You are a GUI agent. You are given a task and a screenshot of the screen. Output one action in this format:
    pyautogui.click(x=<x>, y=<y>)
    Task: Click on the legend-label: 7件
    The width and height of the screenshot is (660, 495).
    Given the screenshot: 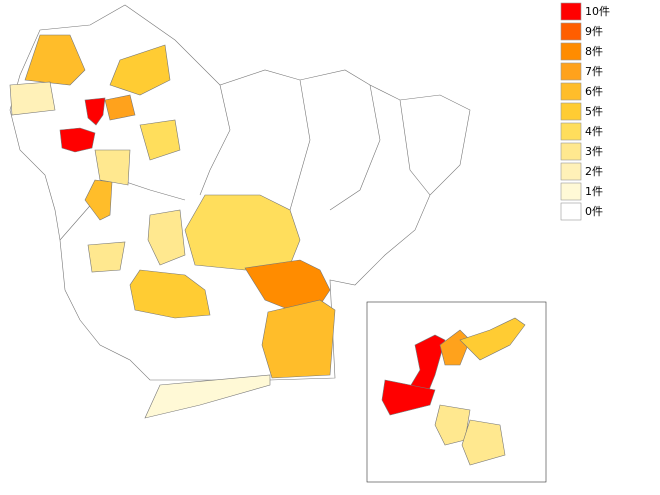 What is the action you would take?
    pyautogui.click(x=594, y=71)
    